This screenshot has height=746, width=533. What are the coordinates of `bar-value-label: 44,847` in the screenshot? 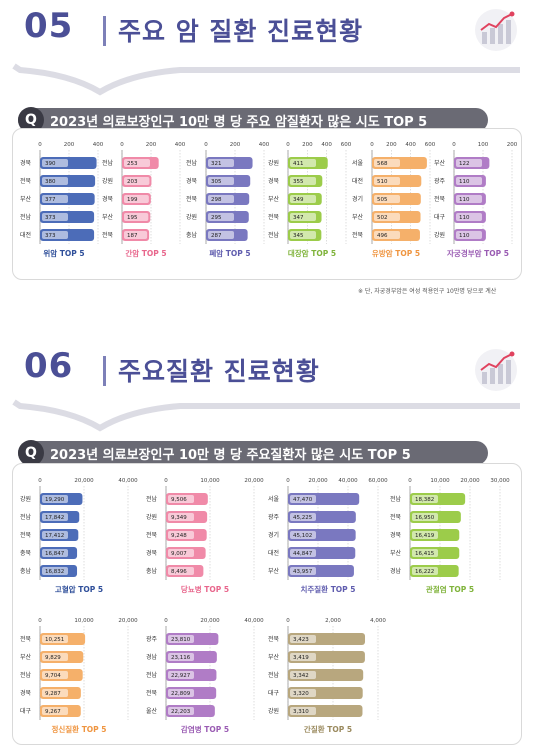 It's located at (303, 554).